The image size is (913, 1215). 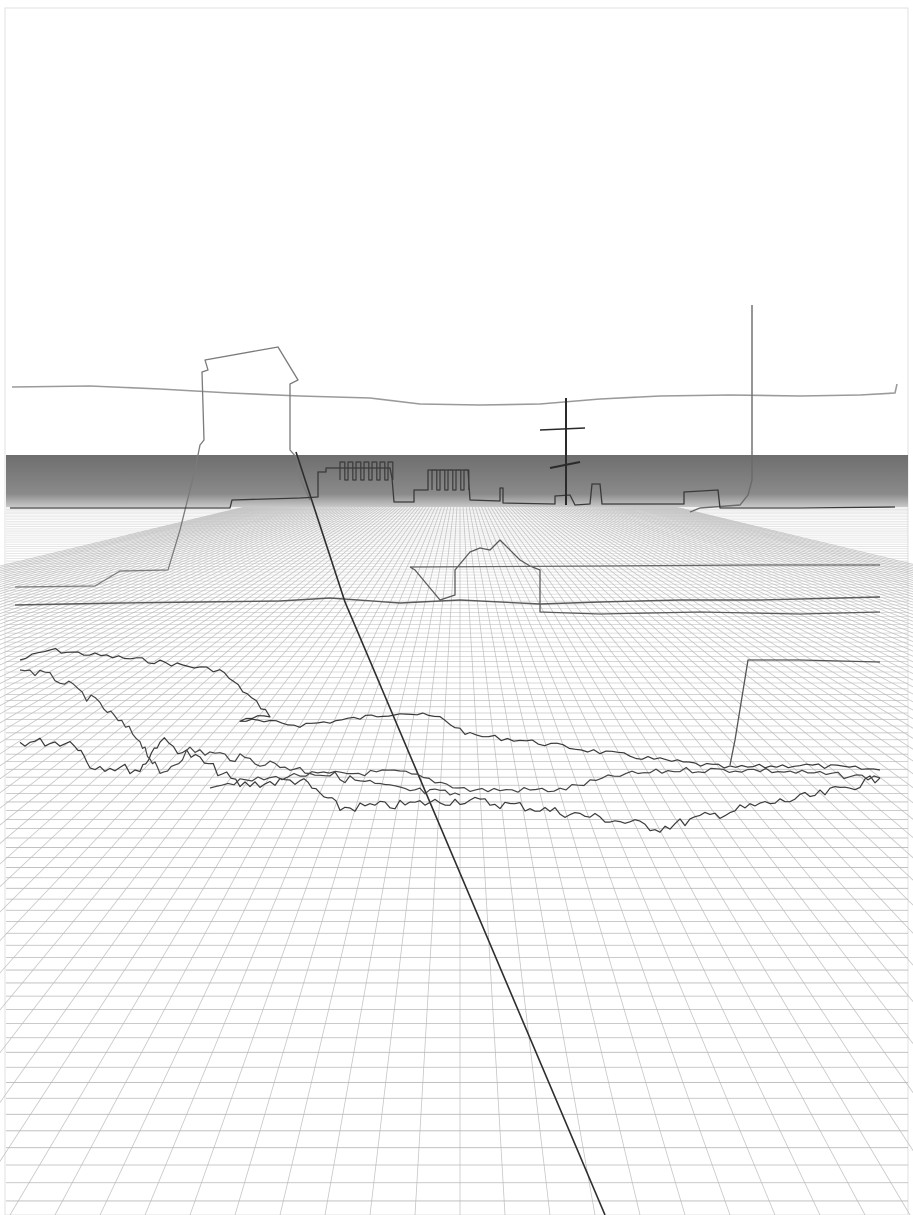 I want to click on sky-line, so click(x=454, y=394).